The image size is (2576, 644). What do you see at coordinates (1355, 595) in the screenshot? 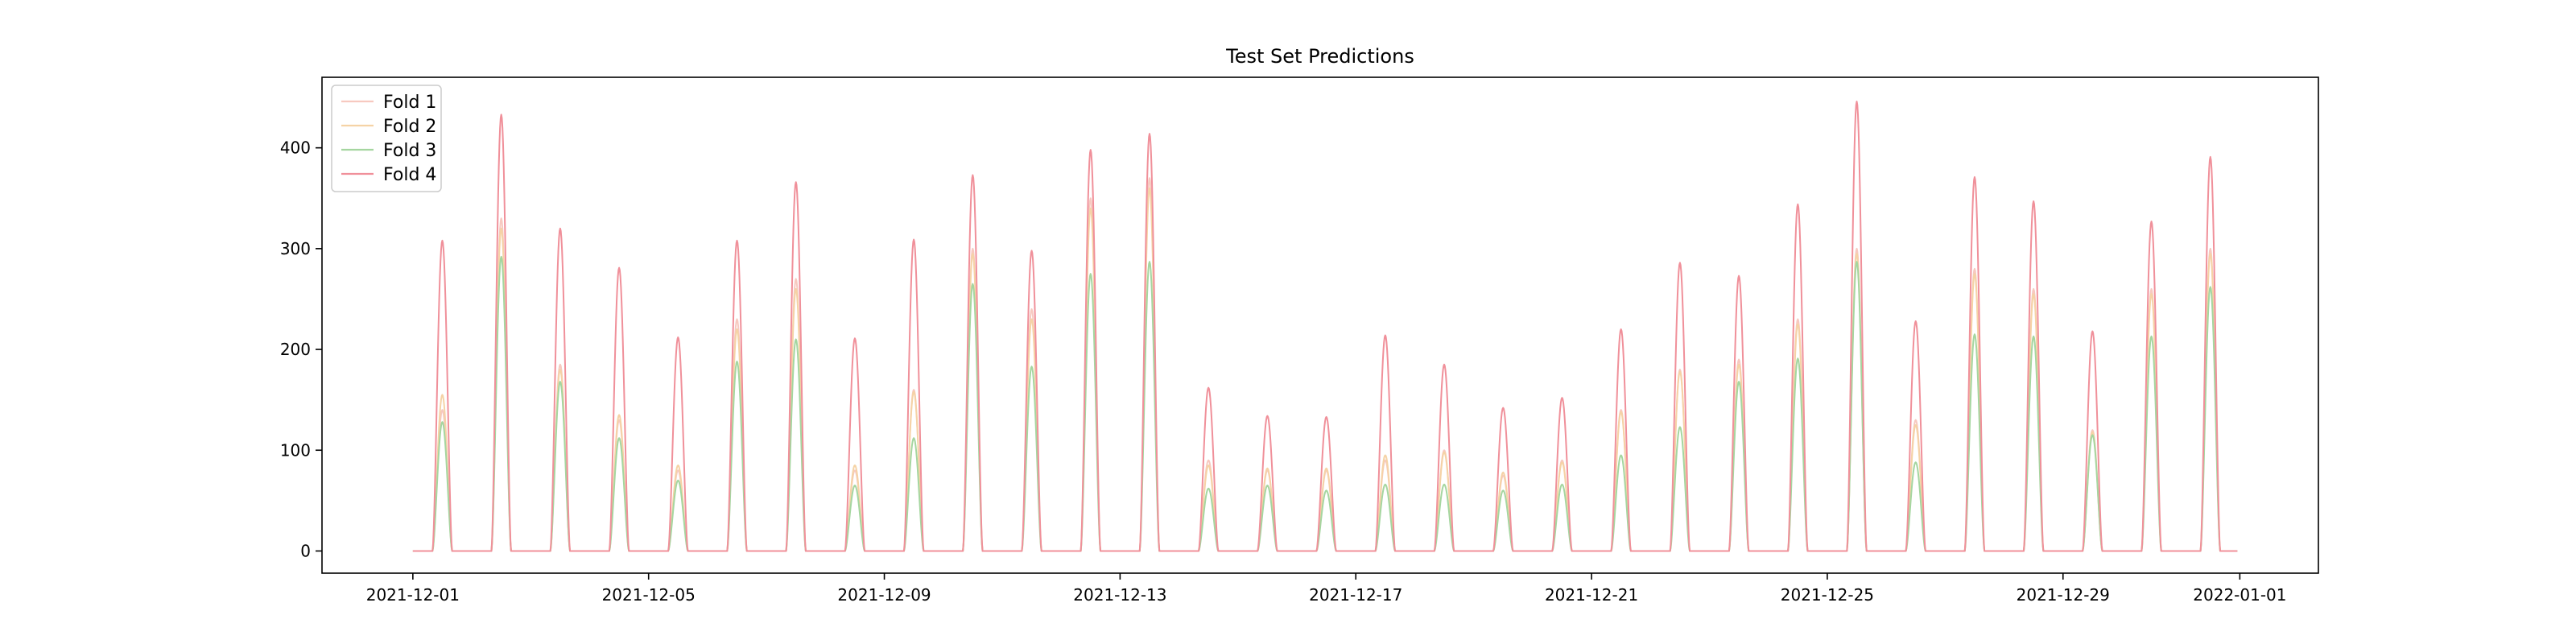
I see `x-tick-label: 2021-12-17` at bounding box center [1355, 595].